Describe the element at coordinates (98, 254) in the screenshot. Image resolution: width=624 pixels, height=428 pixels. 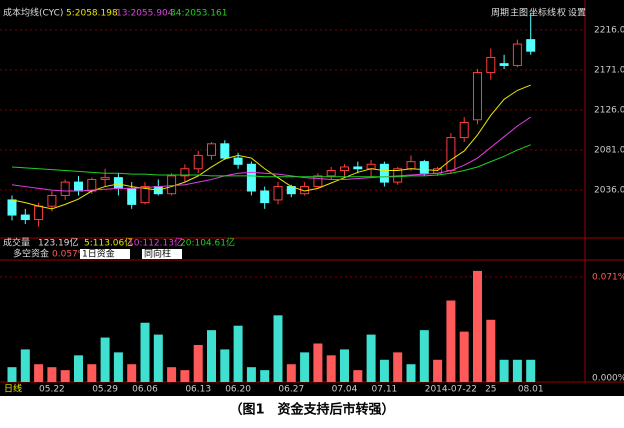
I see `dropdown-text: 1日资金` at that location.